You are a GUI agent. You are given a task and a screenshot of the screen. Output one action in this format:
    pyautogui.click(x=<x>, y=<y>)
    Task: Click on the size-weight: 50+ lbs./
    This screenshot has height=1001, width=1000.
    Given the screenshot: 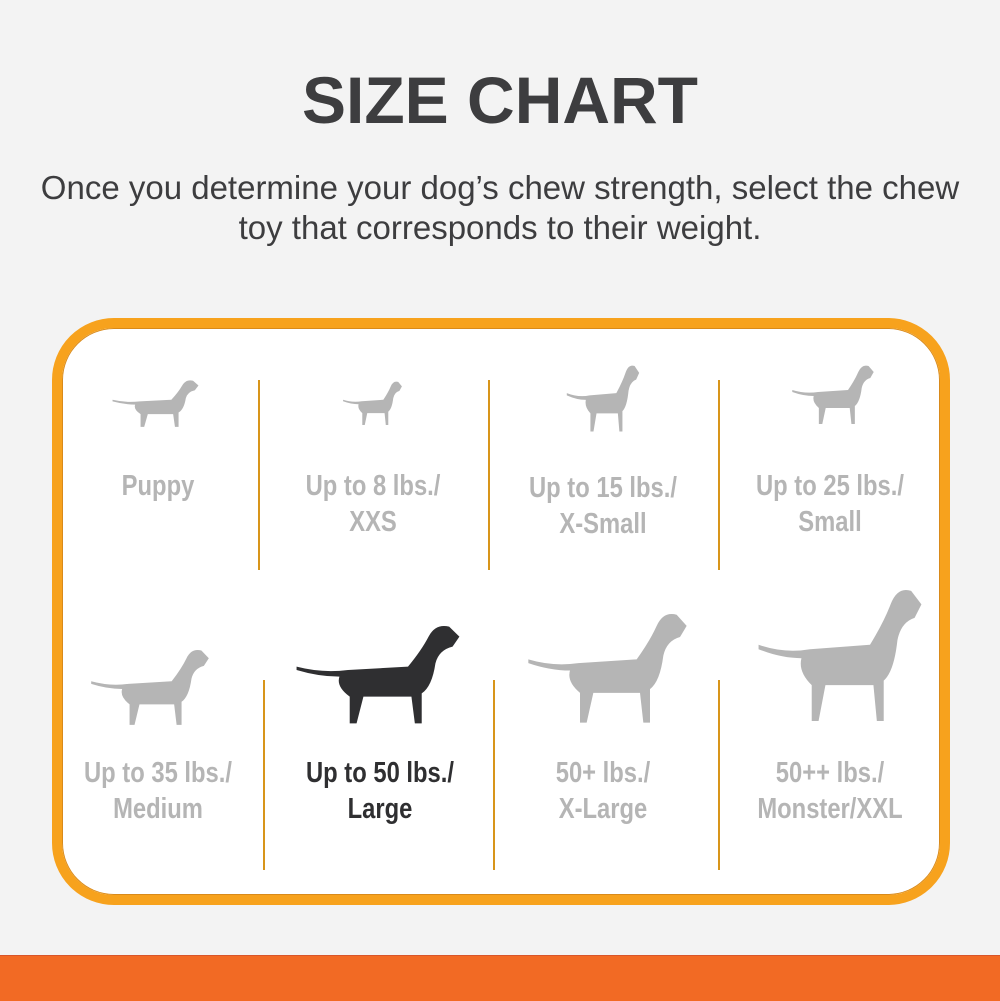 What is the action you would take?
    pyautogui.click(x=603, y=773)
    